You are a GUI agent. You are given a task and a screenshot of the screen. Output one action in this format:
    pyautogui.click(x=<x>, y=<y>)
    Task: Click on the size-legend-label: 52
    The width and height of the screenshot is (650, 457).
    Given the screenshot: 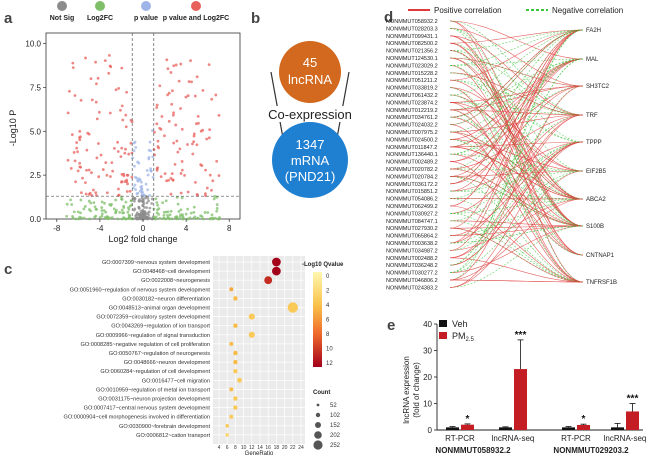 What is the action you would take?
    pyautogui.click(x=333, y=406)
    